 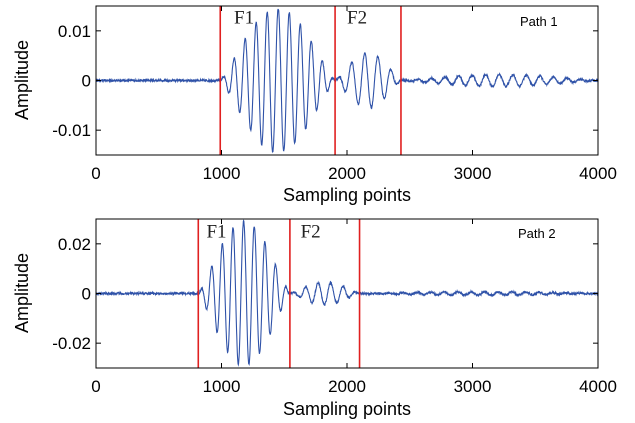 I want to click on path-label: Path 2, so click(x=537, y=233).